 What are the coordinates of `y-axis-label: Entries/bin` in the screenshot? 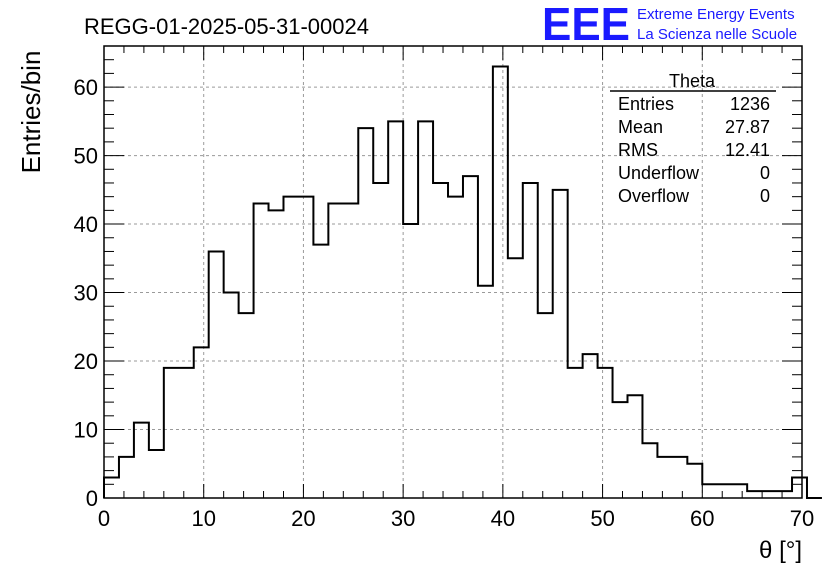 It's located at (31, 112).